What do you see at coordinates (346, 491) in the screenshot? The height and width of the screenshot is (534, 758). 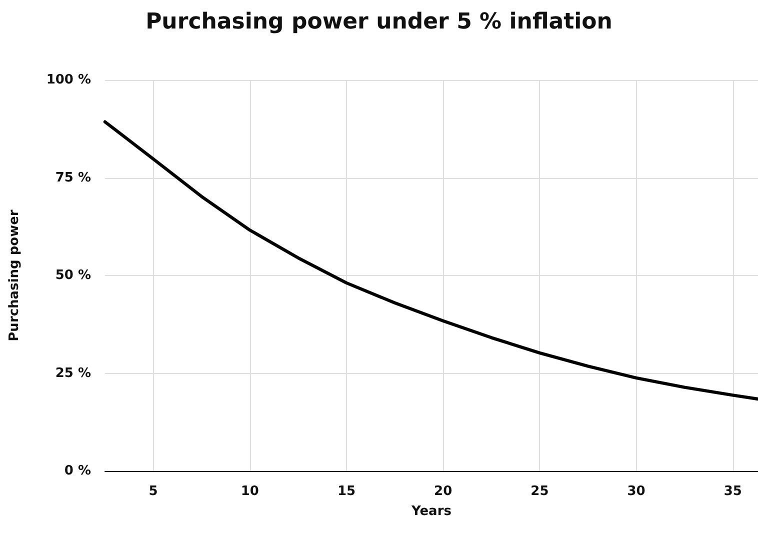 I see `x-tick-label: 15` at bounding box center [346, 491].